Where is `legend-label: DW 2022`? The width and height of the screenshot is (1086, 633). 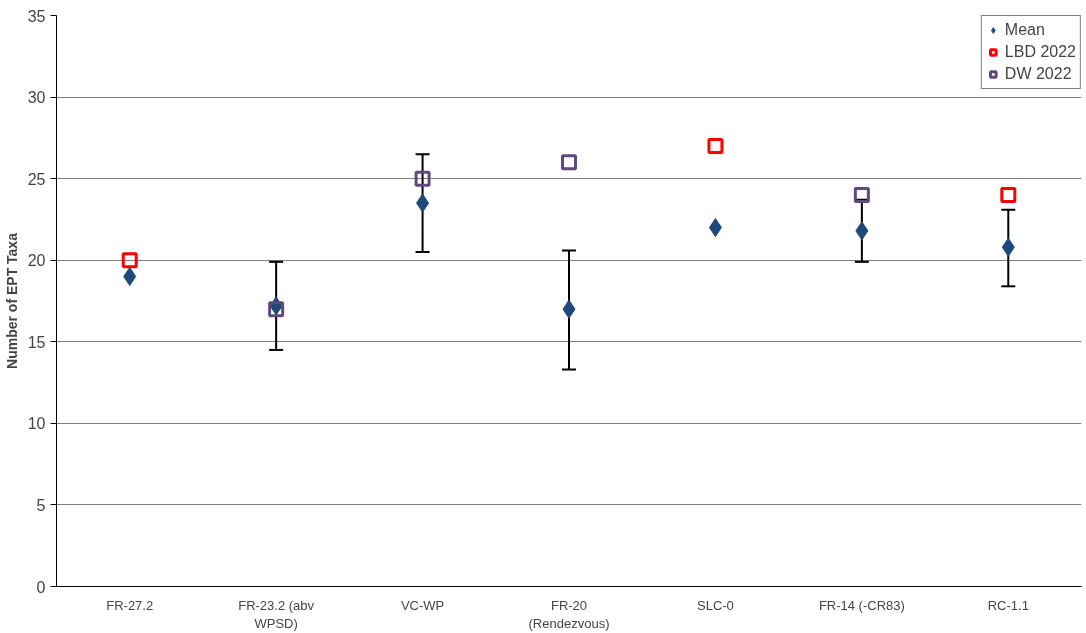 legend-label: DW 2022 is located at coordinates (1038, 74).